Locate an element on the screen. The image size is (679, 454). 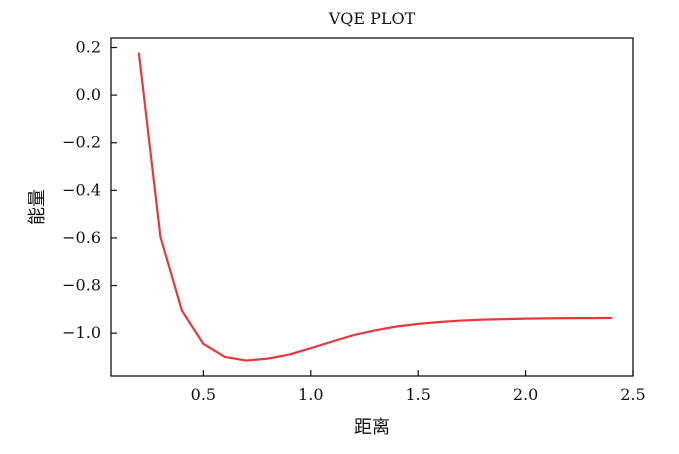
y-tick-label: −0.4 is located at coordinates (81, 189).